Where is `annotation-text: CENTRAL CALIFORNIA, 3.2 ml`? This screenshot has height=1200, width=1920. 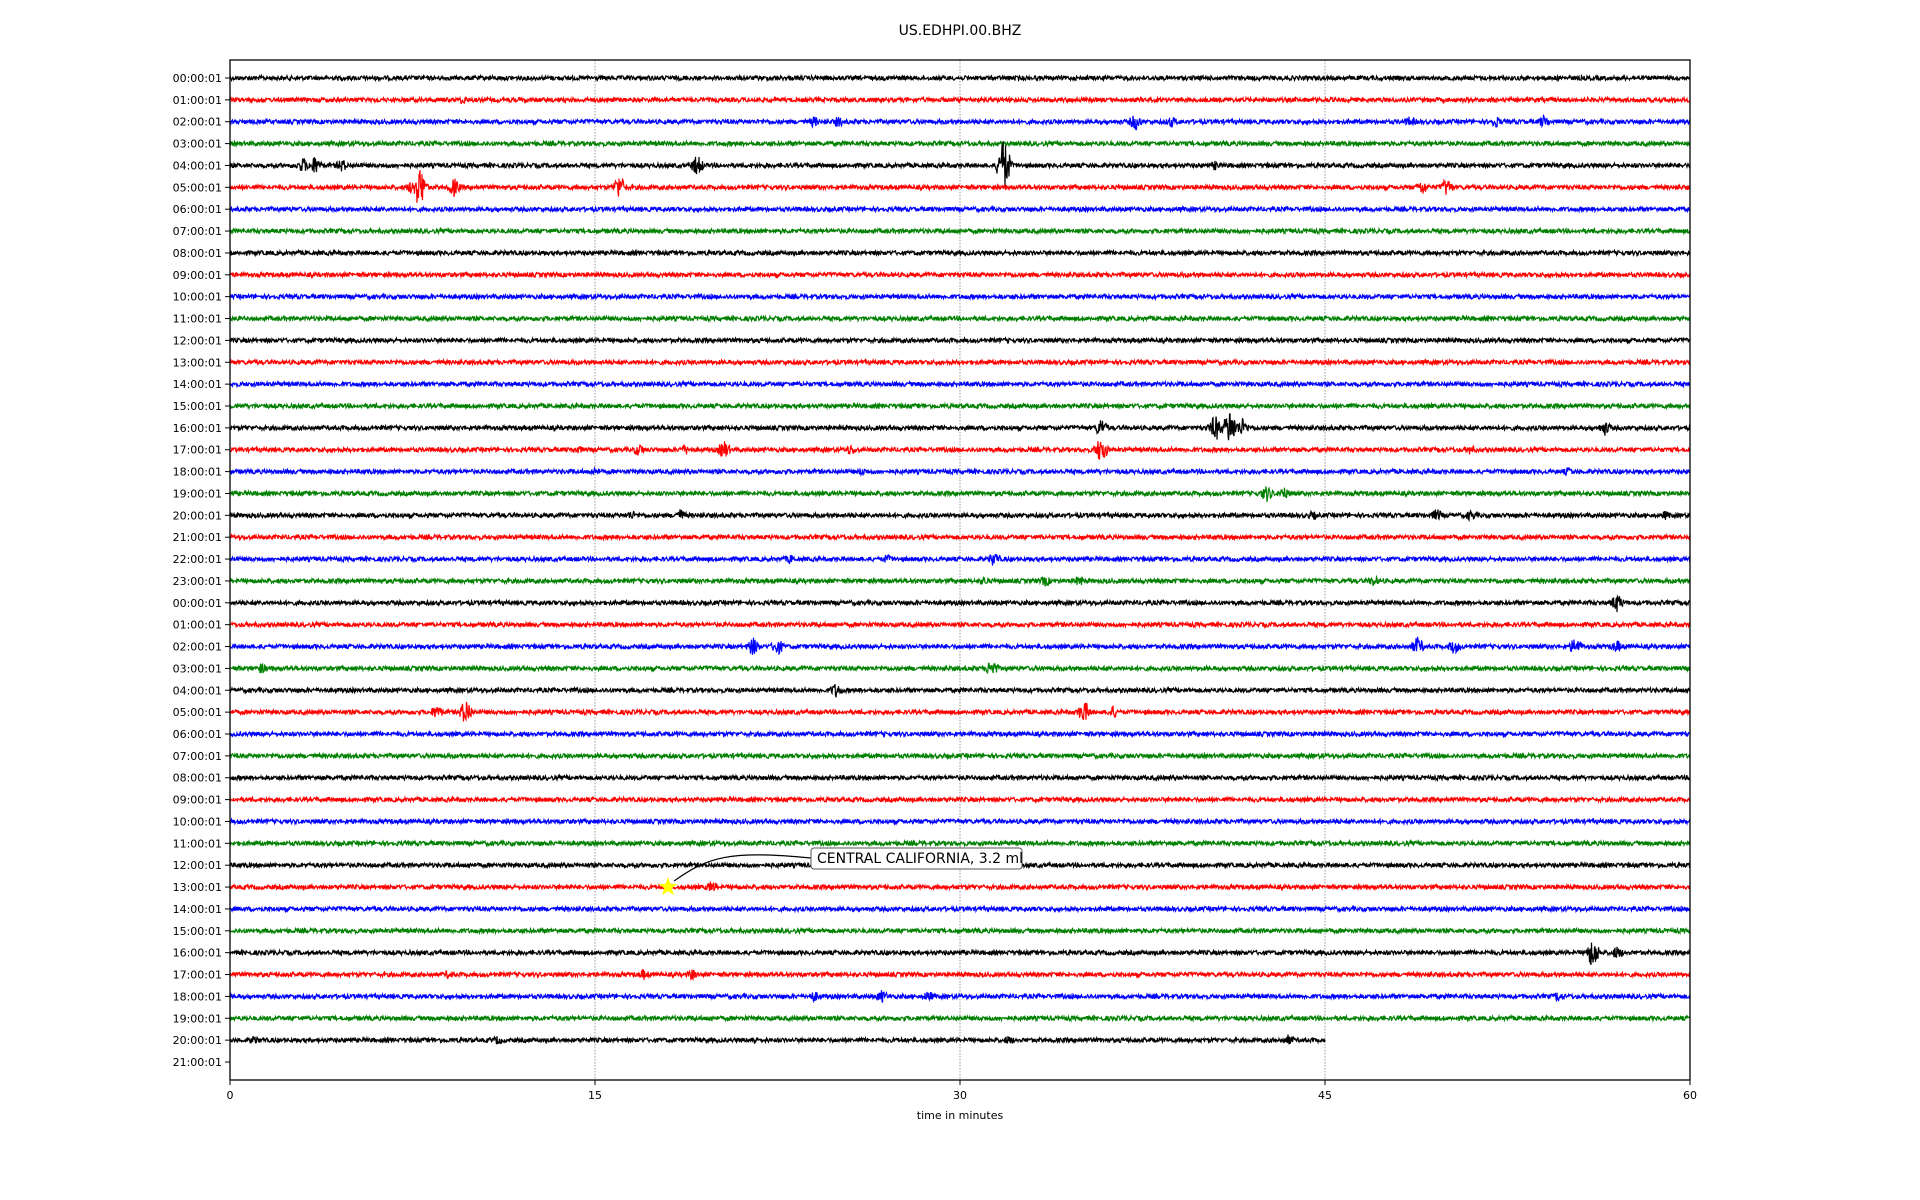
annotation-text: CENTRAL CALIFORNIA, 3.2 ml is located at coordinates (920, 859).